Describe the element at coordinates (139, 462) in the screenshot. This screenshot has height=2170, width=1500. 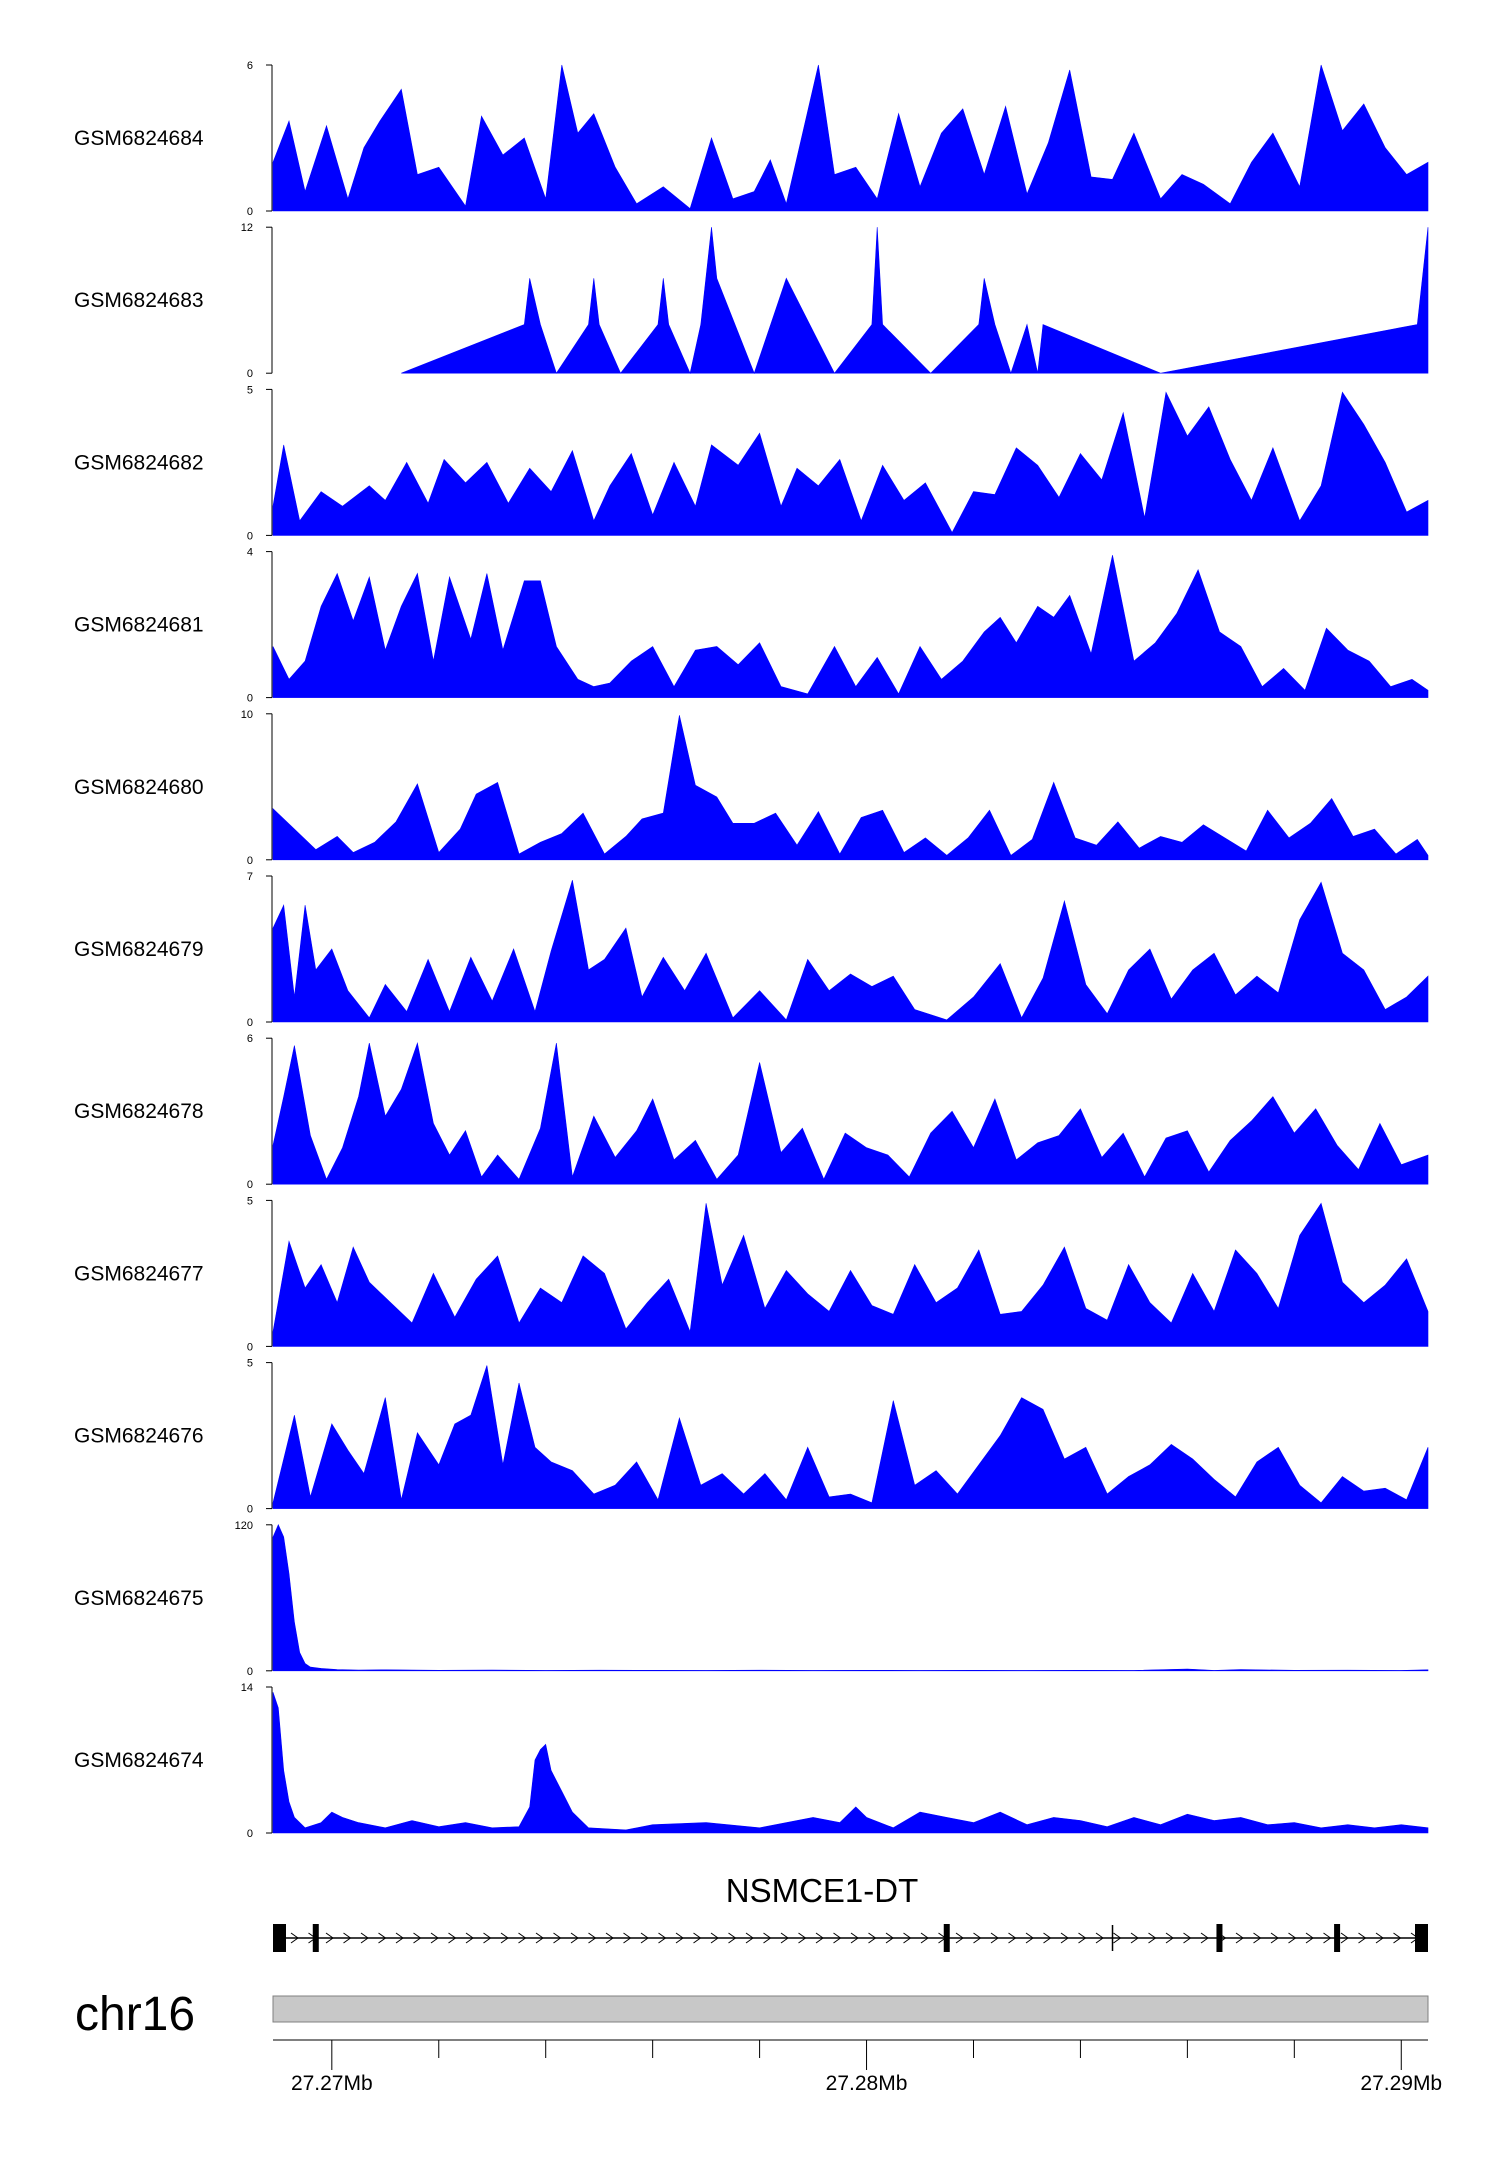
I see `track-label: GSM6824682` at that location.